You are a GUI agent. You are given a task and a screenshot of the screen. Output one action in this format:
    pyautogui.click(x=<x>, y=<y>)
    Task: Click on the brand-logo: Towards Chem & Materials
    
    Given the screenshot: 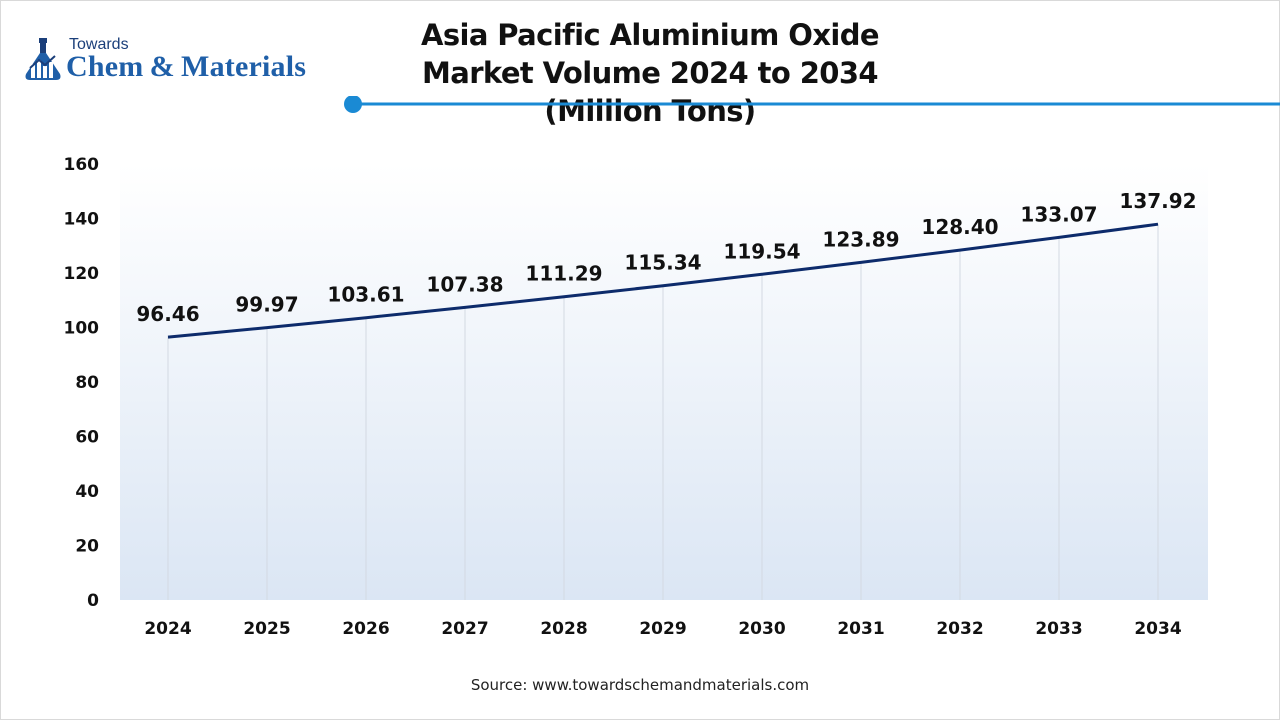 What is the action you would take?
    pyautogui.click(x=182, y=61)
    